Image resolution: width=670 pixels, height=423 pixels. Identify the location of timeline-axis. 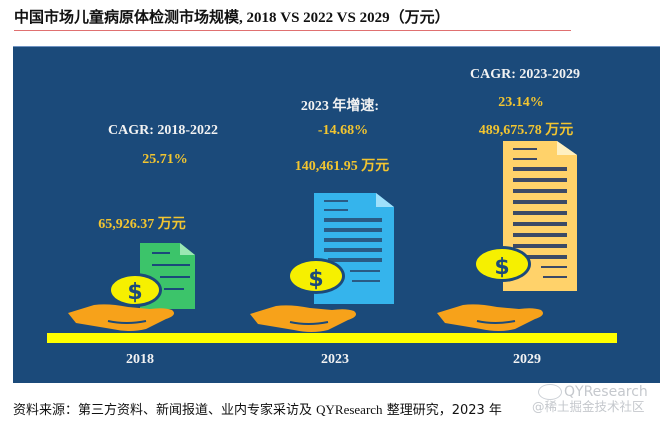
(332, 338).